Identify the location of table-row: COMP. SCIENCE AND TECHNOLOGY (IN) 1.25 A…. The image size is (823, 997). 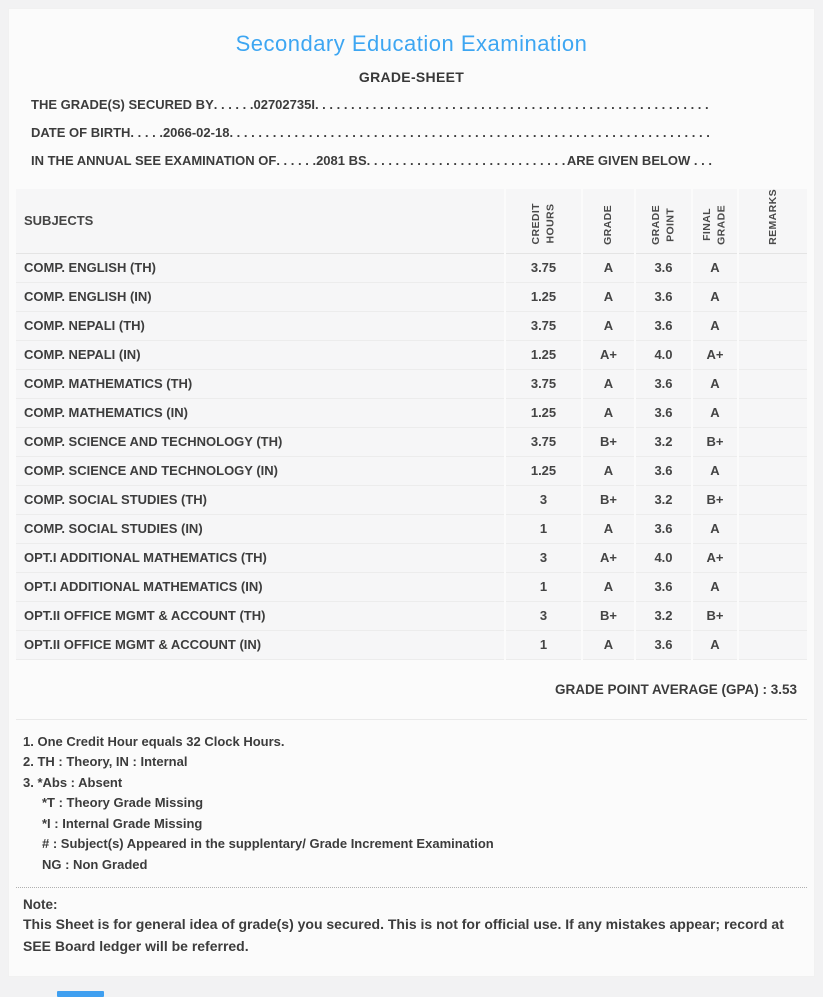
(411, 471).